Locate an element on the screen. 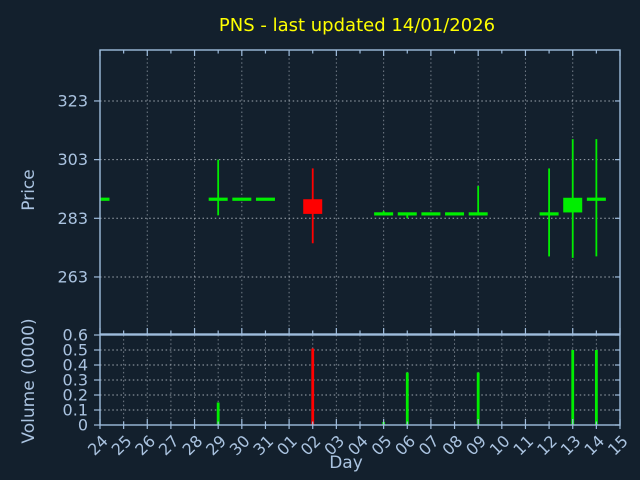 Image resolution: width=640 pixels, height=480 pixels. volume-tick-label: 0.3 is located at coordinates (75, 380).